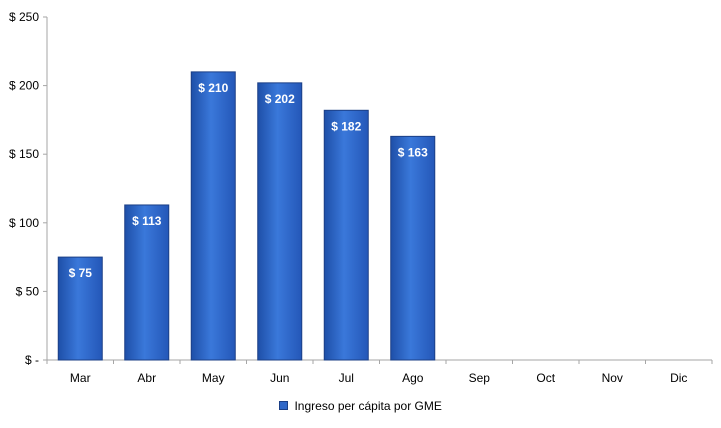 The height and width of the screenshot is (428, 721). I want to click on x-tick-label: Dic, so click(678, 378).